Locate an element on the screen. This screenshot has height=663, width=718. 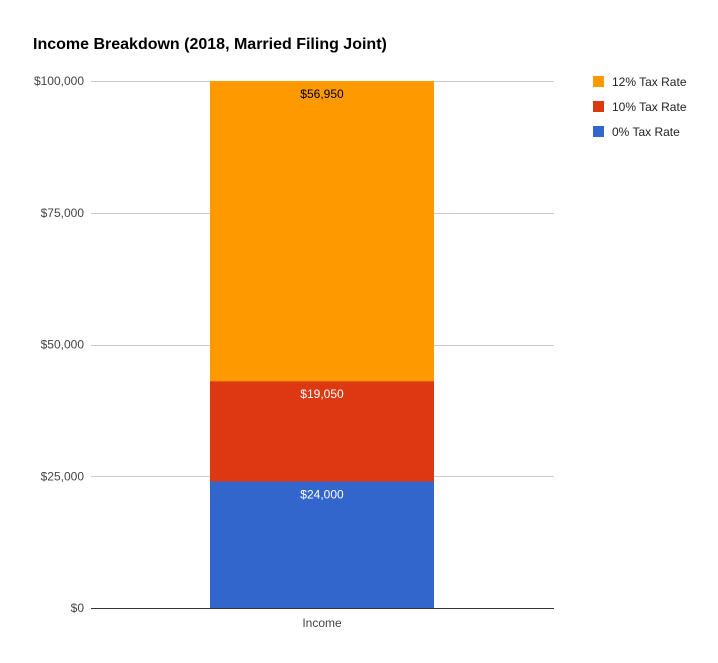
data-labels: $24,000 $19,050 $56,950 is located at coordinates (322, 294).